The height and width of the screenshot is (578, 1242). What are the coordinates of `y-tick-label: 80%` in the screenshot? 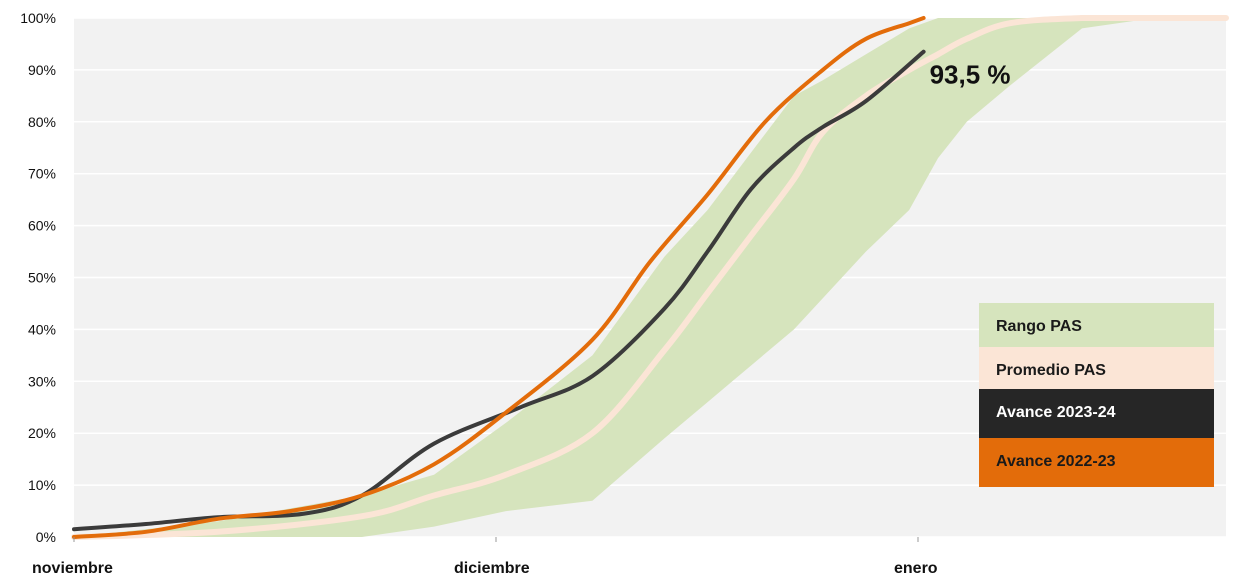 It's located at (42, 122).